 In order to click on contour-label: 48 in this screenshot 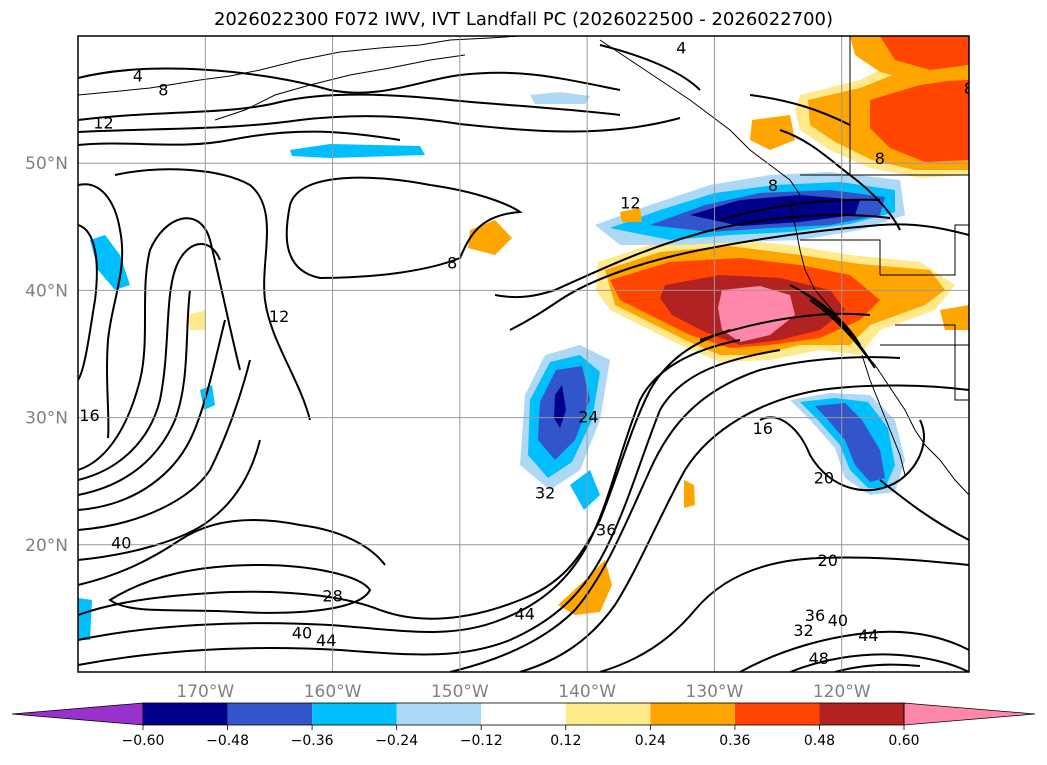, I will do `click(819, 658)`.